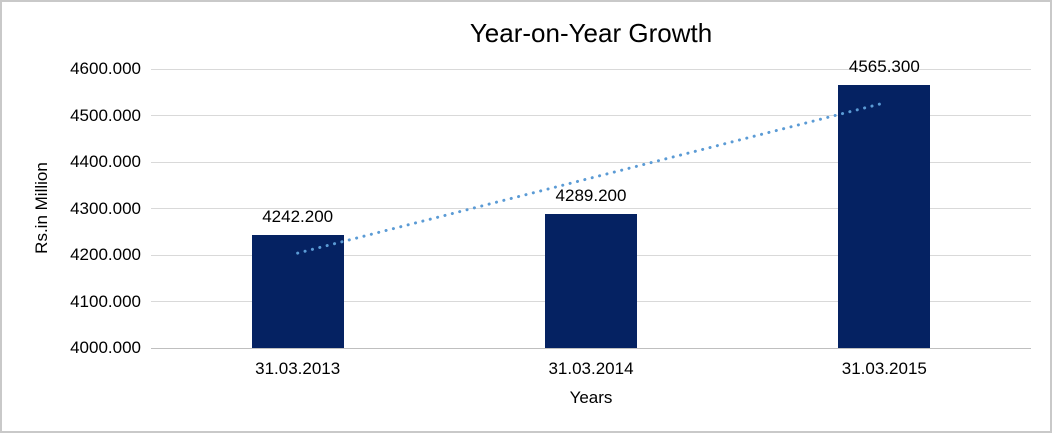 This screenshot has height=433, width=1052. What do you see at coordinates (591, 397) in the screenshot?
I see `x-axis-title: Years` at bounding box center [591, 397].